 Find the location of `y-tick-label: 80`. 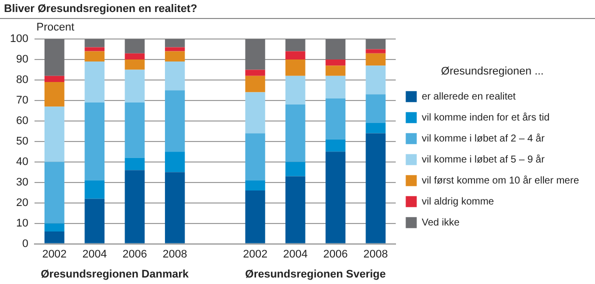

y-tick-label: 80 is located at coordinates (22, 80).